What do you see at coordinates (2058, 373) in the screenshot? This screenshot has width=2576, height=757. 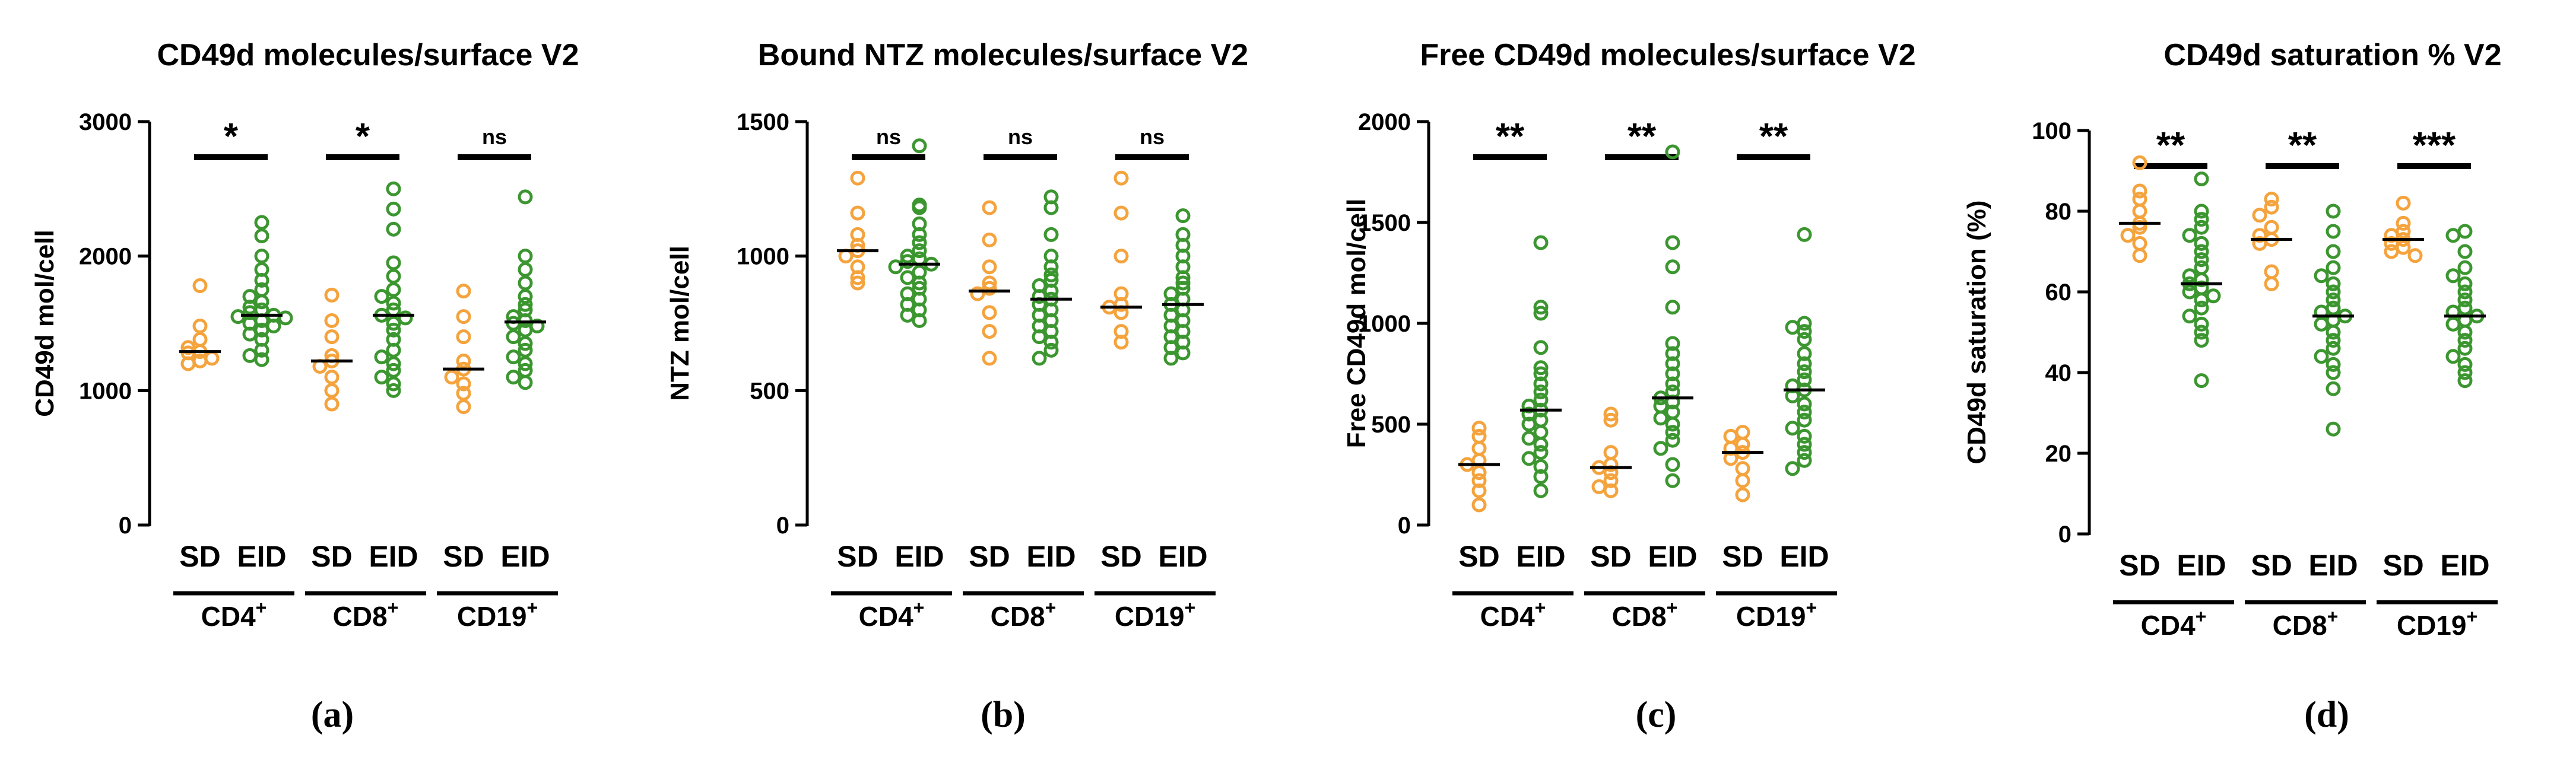 I see `y-tick-label: 40` at bounding box center [2058, 373].